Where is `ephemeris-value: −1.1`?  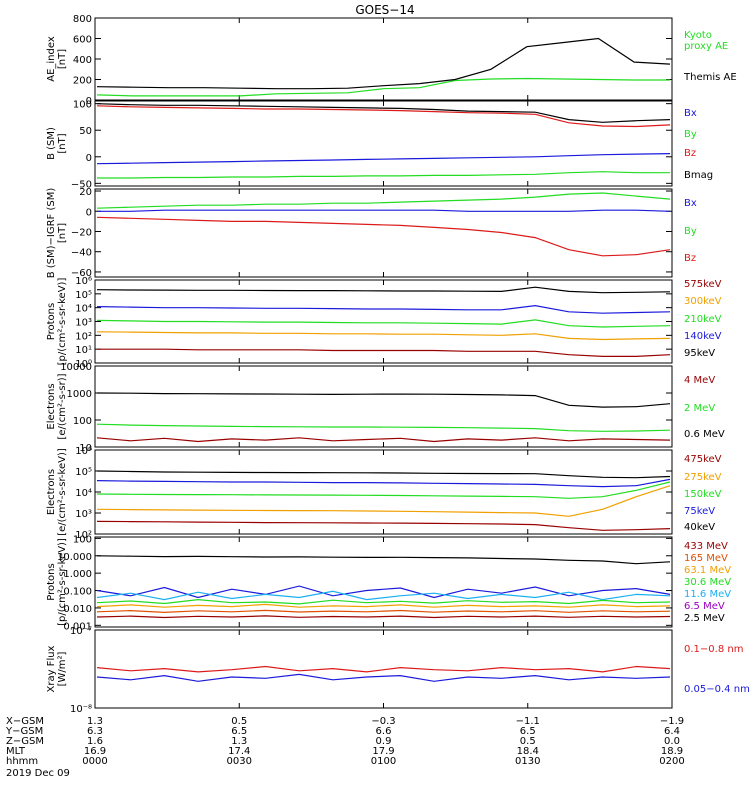
ephemeris-value: −1.1 is located at coordinates (528, 721).